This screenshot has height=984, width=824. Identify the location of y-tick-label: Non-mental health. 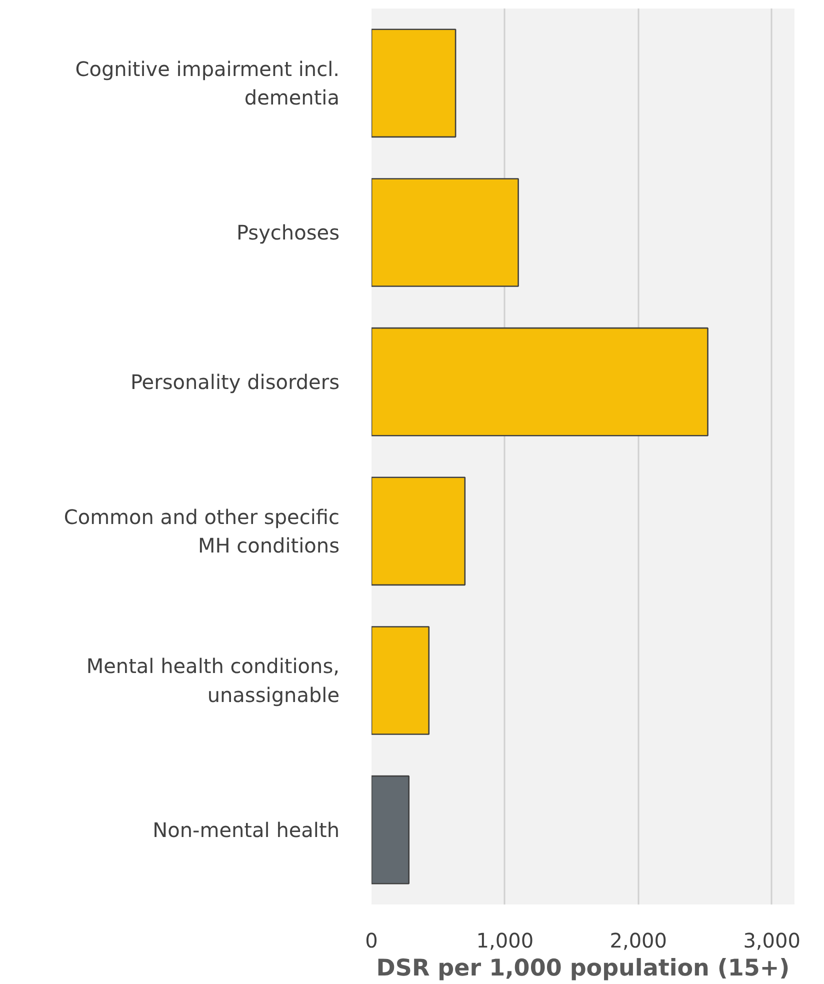
(246, 830).